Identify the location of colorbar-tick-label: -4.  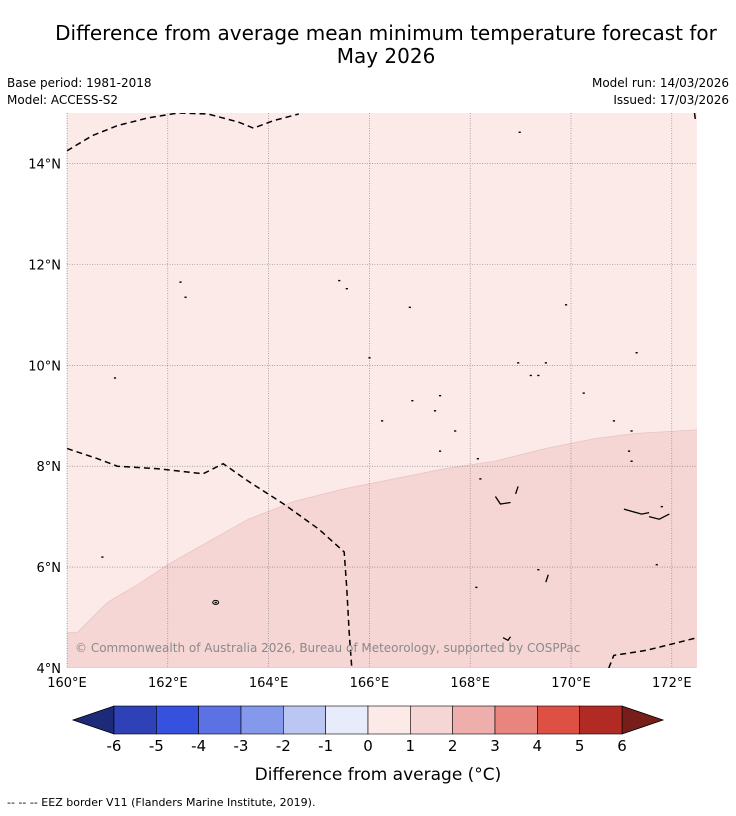
(198, 746).